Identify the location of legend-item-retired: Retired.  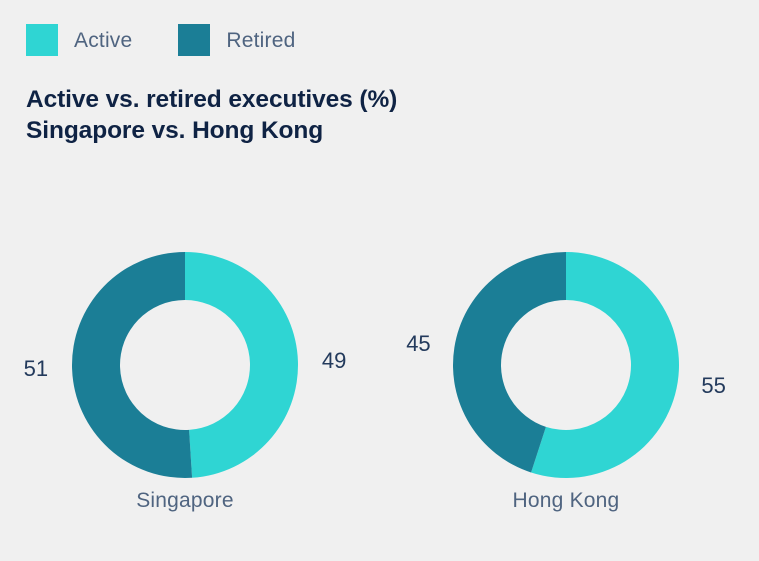
(236, 40).